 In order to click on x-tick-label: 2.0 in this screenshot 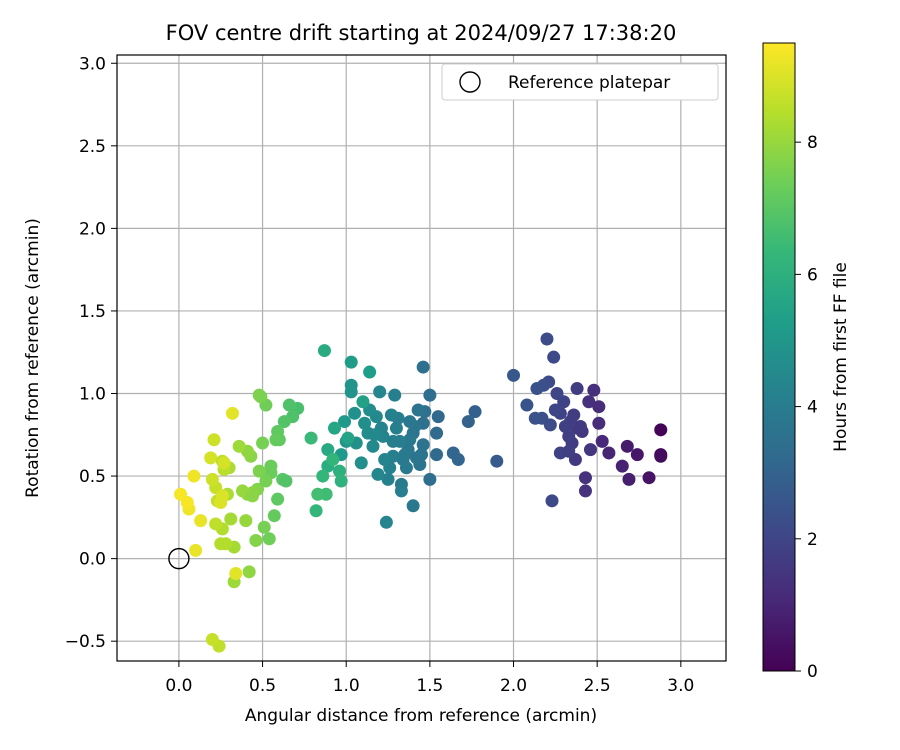, I will do `click(513, 686)`.